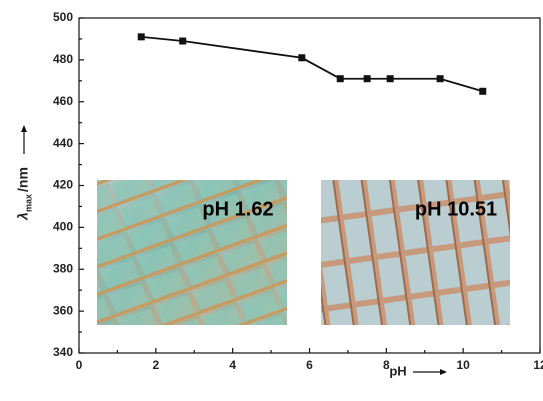  Describe the element at coordinates (312, 64) in the screenshot. I see `series-line` at that location.